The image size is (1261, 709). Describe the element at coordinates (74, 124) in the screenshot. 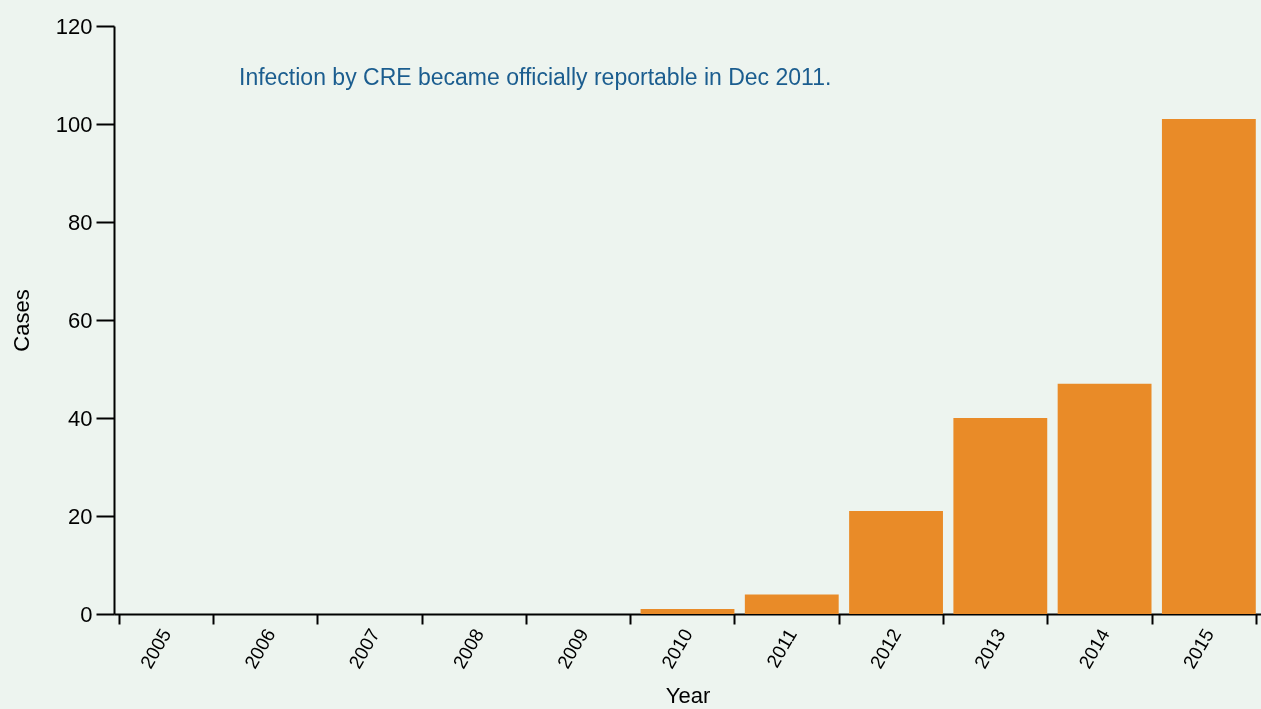

I see `y-tick-label: 100` at that location.